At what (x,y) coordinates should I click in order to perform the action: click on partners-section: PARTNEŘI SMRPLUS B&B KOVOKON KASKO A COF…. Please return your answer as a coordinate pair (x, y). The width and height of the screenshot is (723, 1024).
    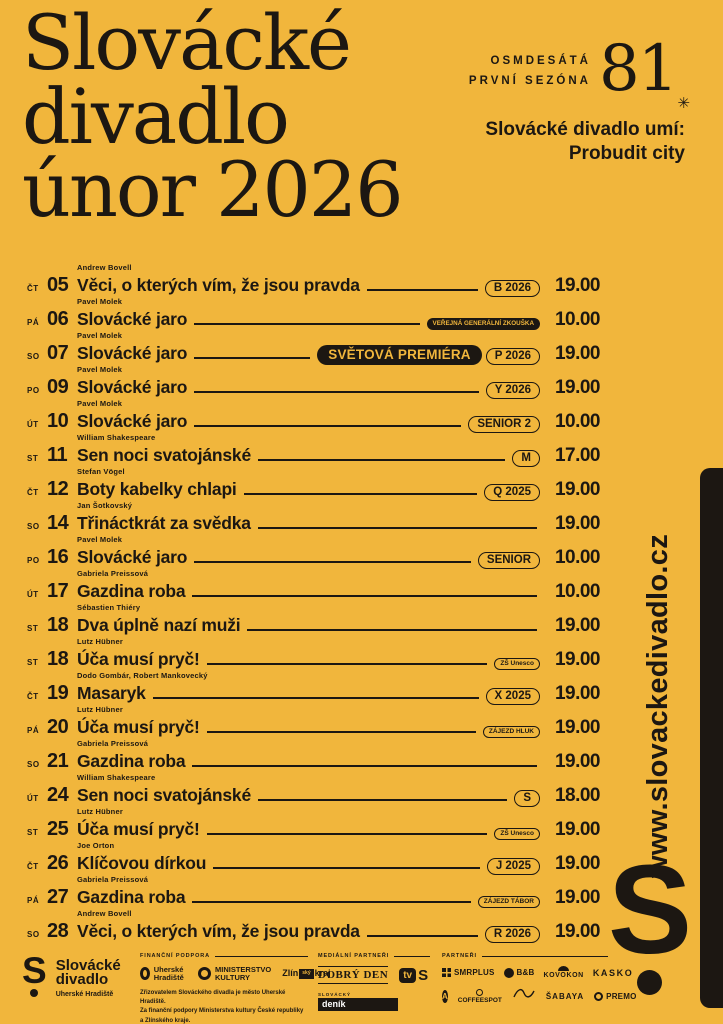
    Looking at the image, I should click on (539, 979).